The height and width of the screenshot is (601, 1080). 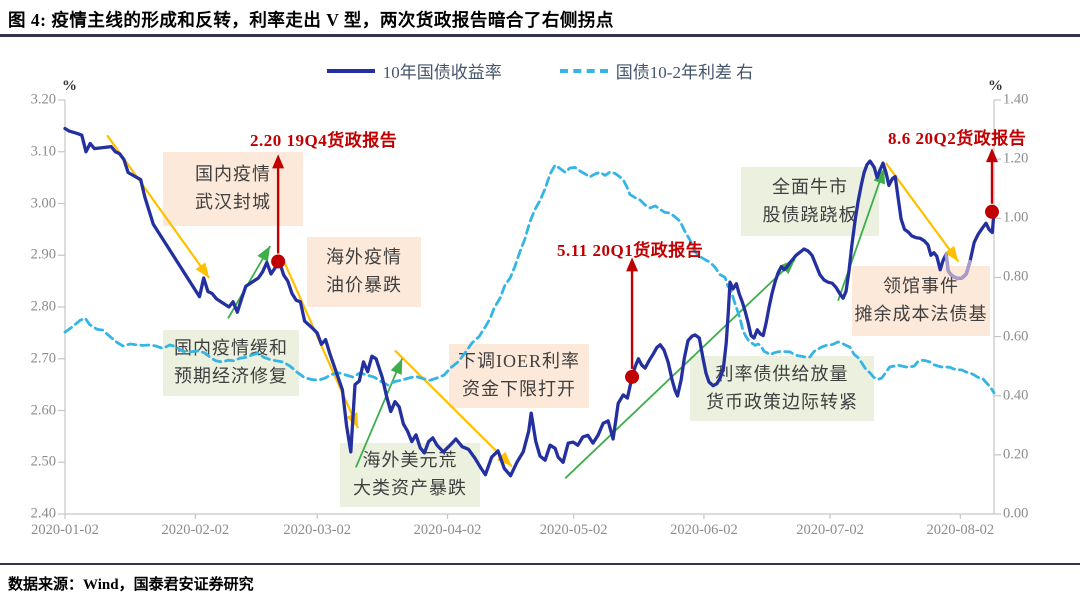 What do you see at coordinates (1016, 513) in the screenshot?
I see `right-axis-tick-label: 0.00` at bounding box center [1016, 513].